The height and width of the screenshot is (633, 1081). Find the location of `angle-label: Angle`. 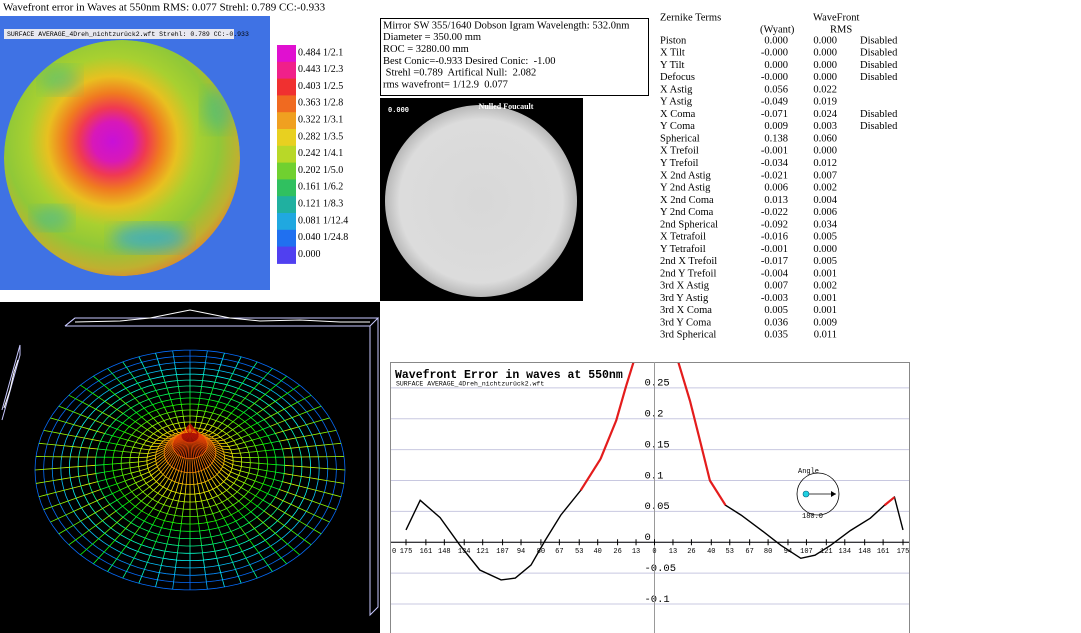

angle-label: Angle is located at coordinates (808, 472).